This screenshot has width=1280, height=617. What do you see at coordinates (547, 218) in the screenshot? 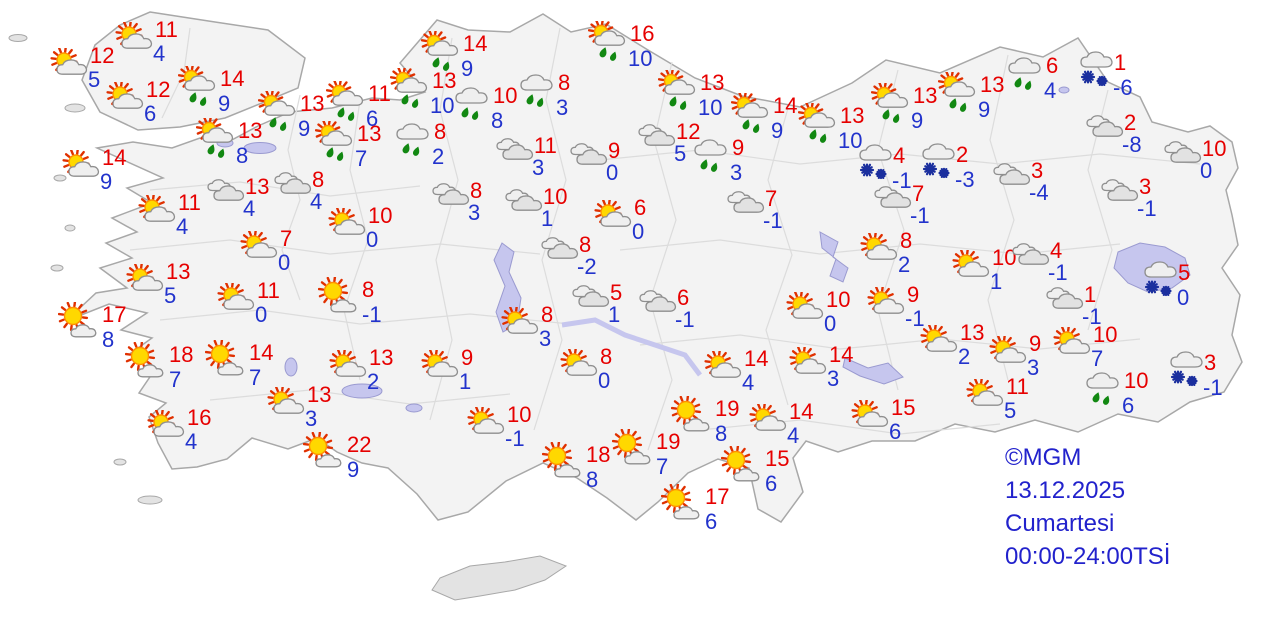
I see `min-temp: 1` at bounding box center [547, 218].